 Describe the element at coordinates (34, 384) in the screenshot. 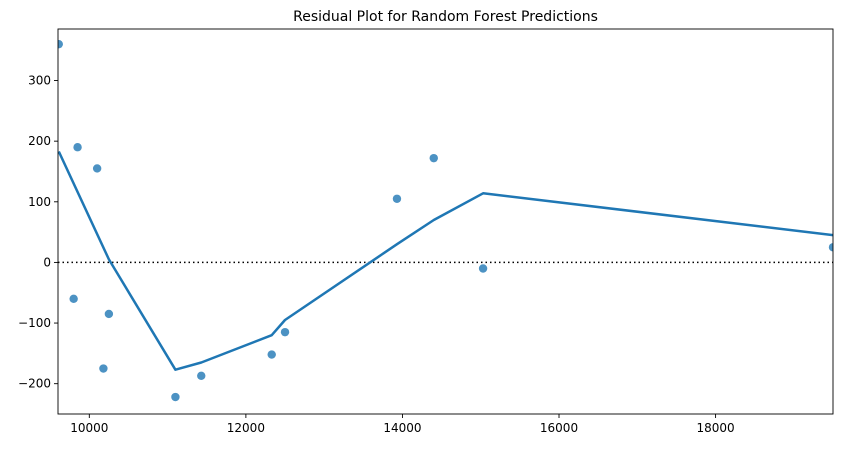

I see `y-tick-label--200: −200` at that location.